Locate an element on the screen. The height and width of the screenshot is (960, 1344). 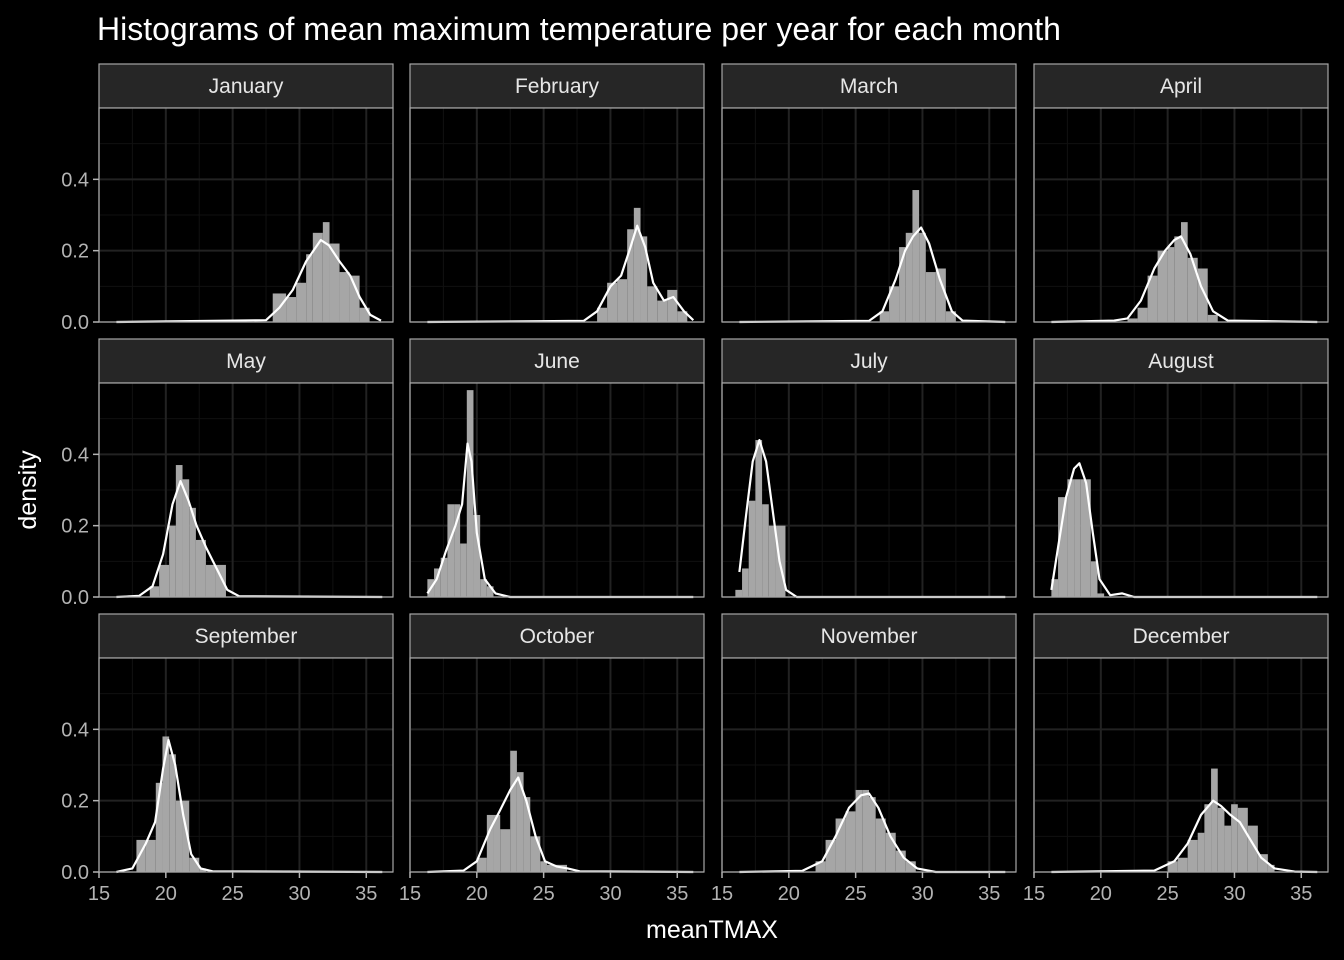
x-tick-label: 20 is located at coordinates (166, 894).